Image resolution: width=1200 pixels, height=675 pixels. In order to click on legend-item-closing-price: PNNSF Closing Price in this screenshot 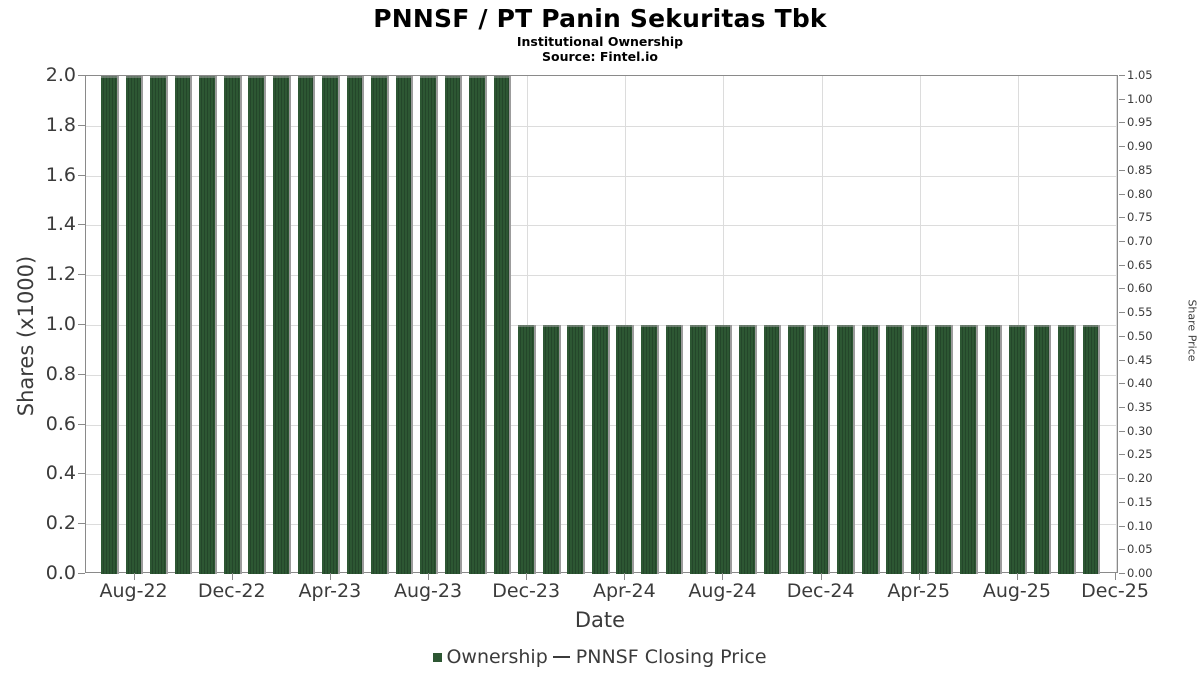, I will do `click(657, 657)`.